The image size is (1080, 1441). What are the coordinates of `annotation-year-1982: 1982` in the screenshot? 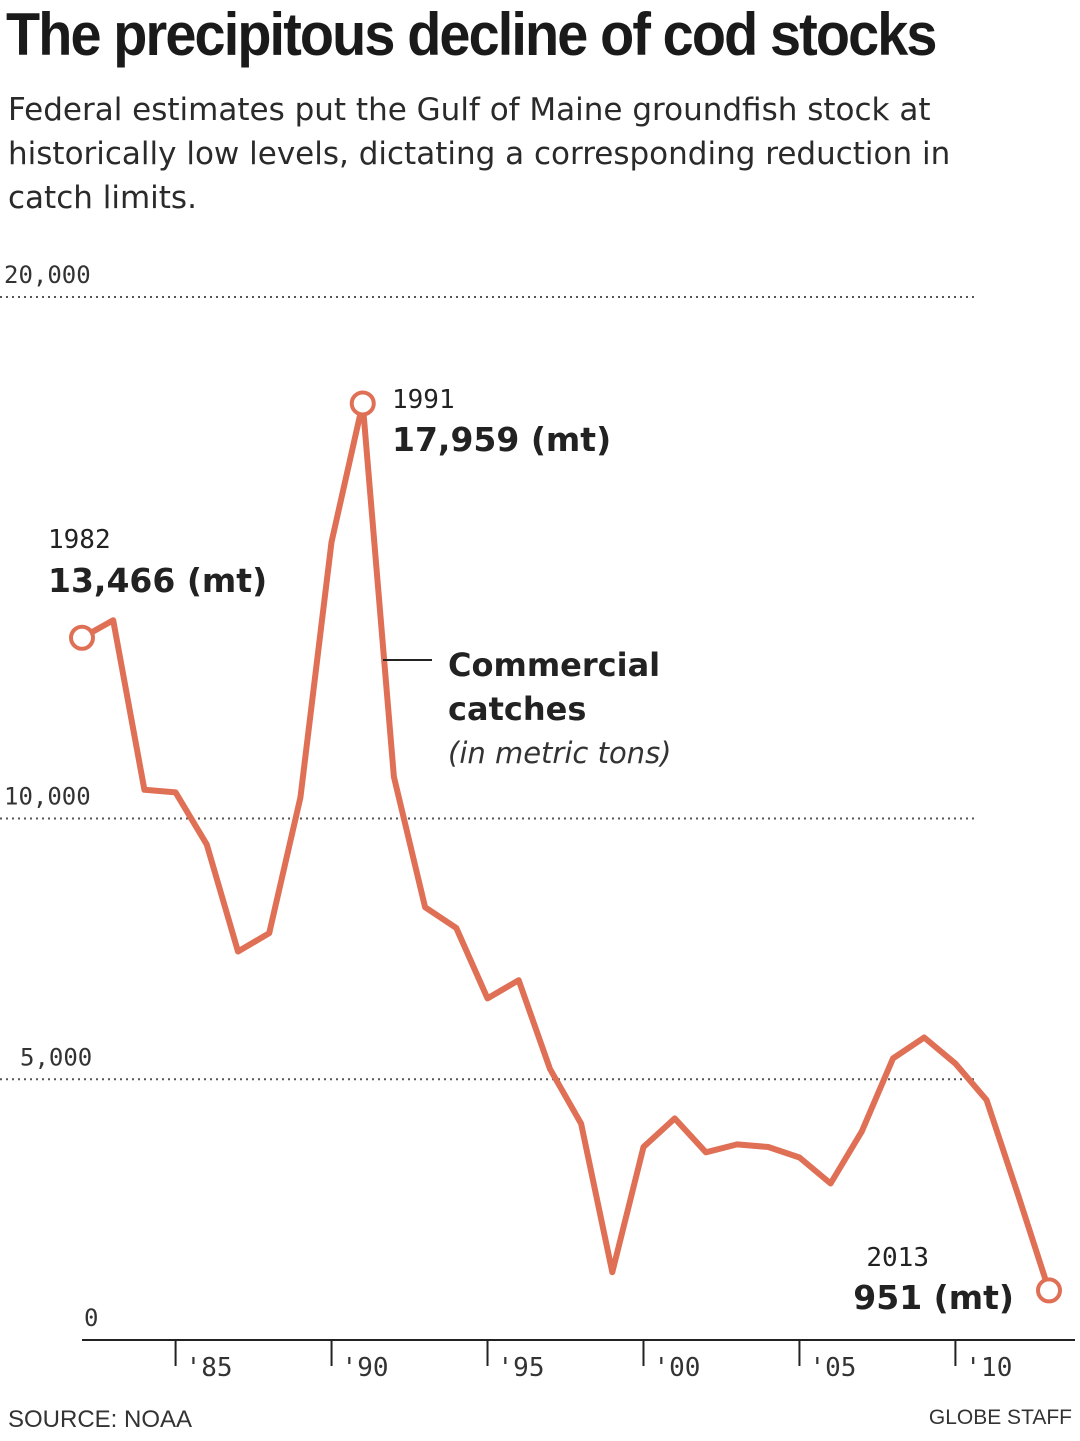 It's located at (79, 540).